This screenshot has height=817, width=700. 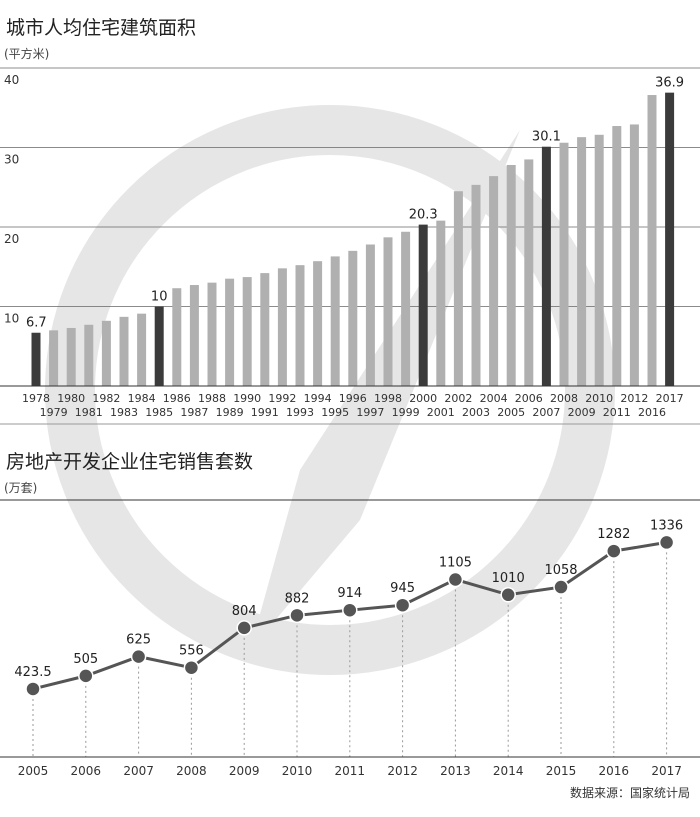 I want to click on bar-xtick-label: 1991, so click(x=265, y=412).